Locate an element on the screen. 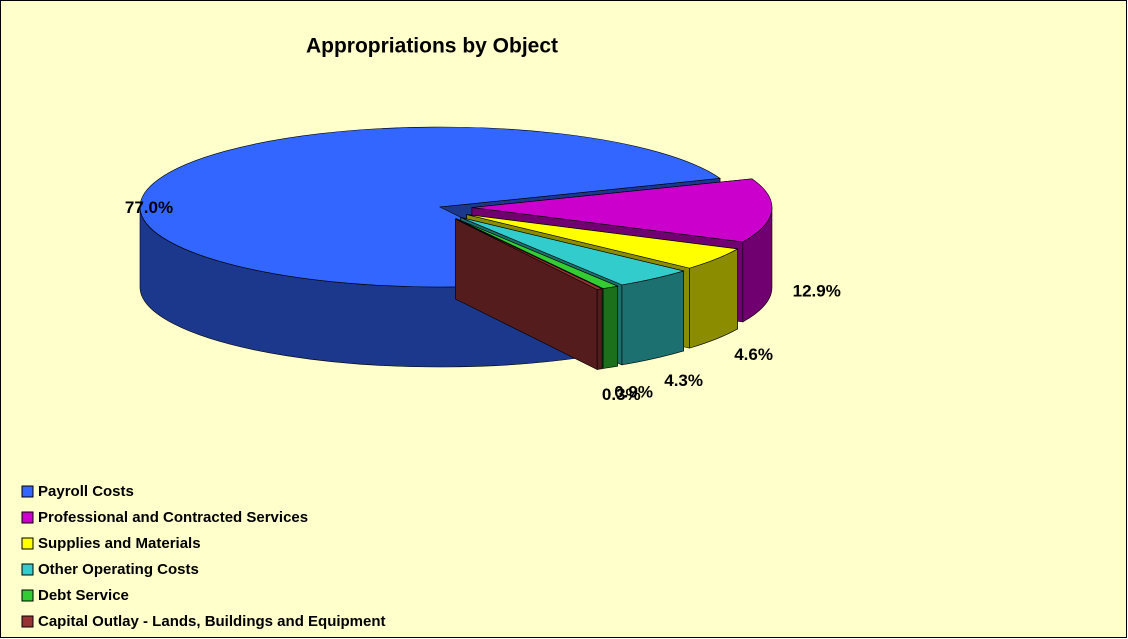  legend-label: Other Operating Costs is located at coordinates (118, 569).